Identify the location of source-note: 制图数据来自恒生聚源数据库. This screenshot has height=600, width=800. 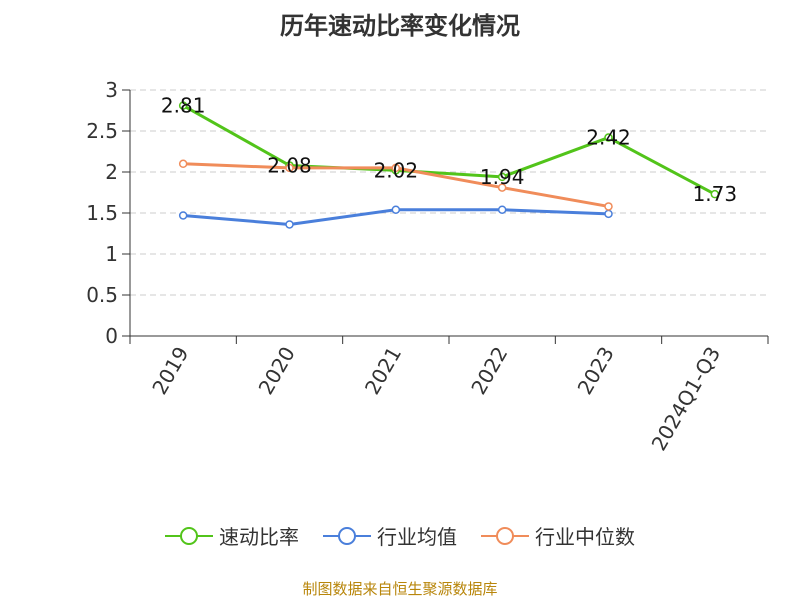
(400, 589).